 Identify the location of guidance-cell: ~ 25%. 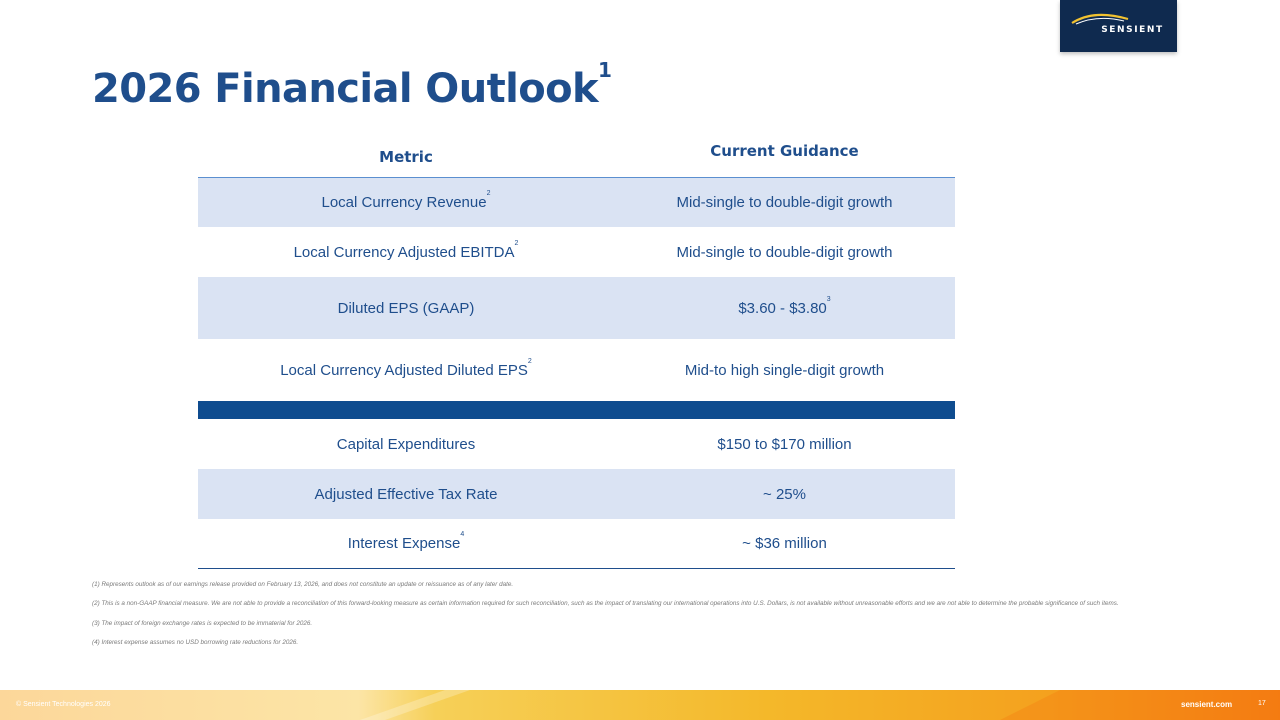
(784, 494).